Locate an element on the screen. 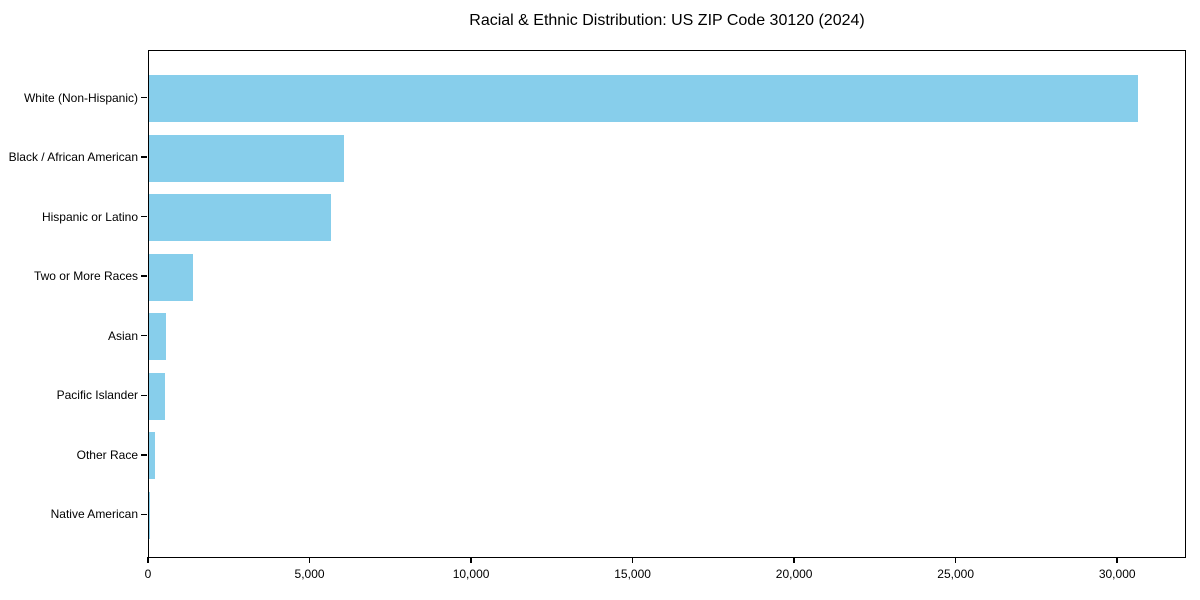 This screenshot has height=600, width=1200. y-tick-label: White (Non-Hispanic) is located at coordinates (80, 97).